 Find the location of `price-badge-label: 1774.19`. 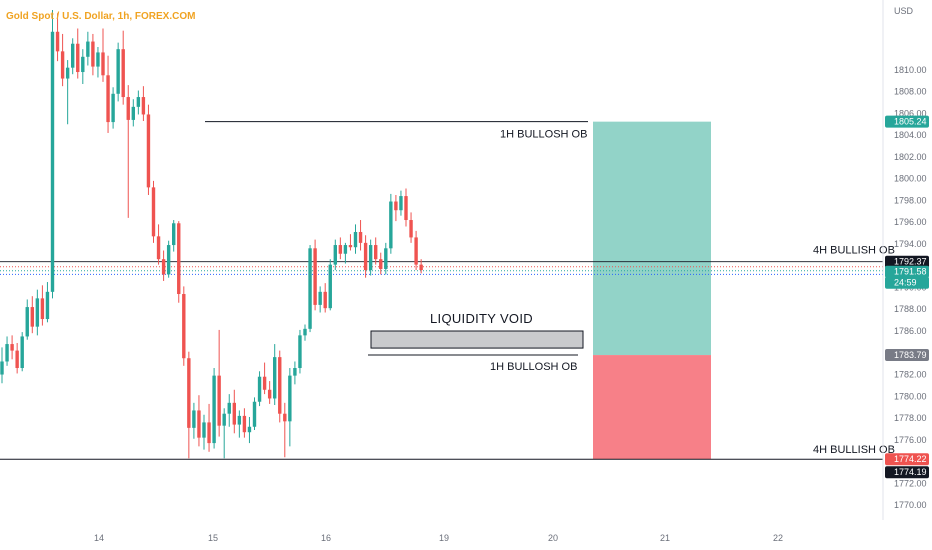

price-badge-label: 1774.19 is located at coordinates (910, 472).